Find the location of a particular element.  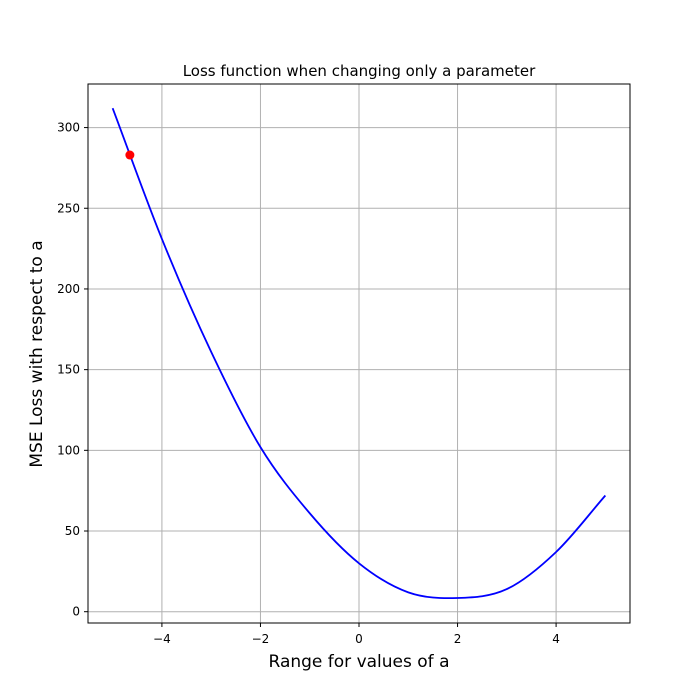

y-tick-label: 200 is located at coordinates (68, 289).